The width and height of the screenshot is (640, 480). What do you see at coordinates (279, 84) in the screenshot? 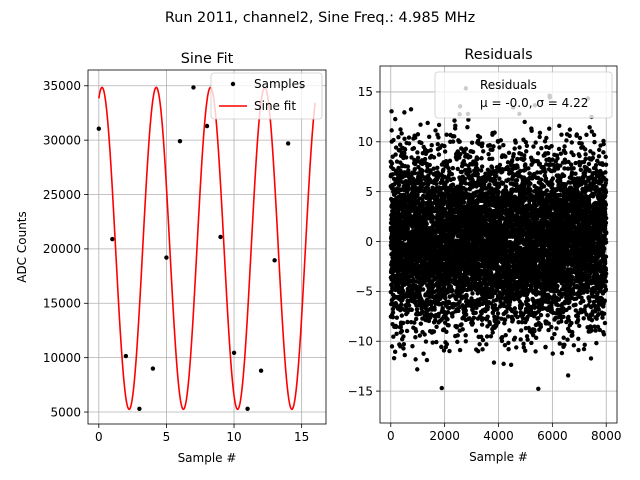
I see `legend-label-samples: Samples` at bounding box center [279, 84].